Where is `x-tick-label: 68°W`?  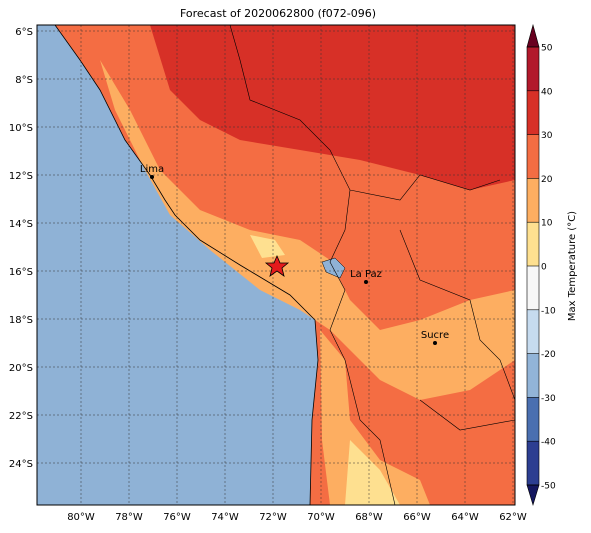 x-tick-label: 68°W is located at coordinates (369, 517).